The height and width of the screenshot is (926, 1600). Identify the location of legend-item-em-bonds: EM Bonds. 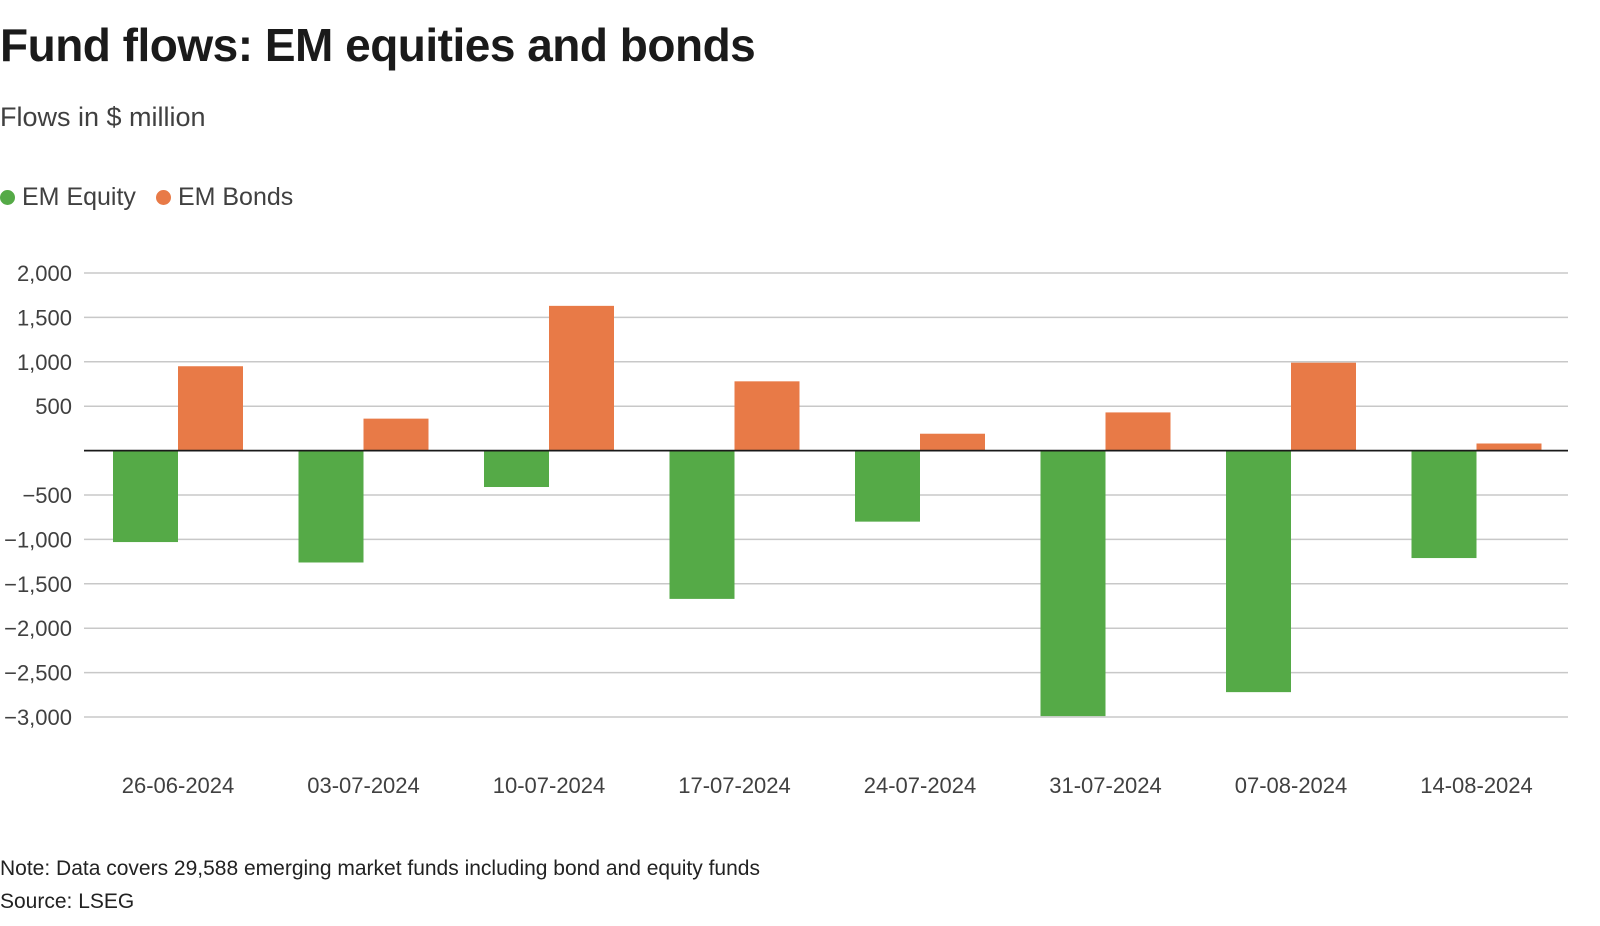
(224, 197).